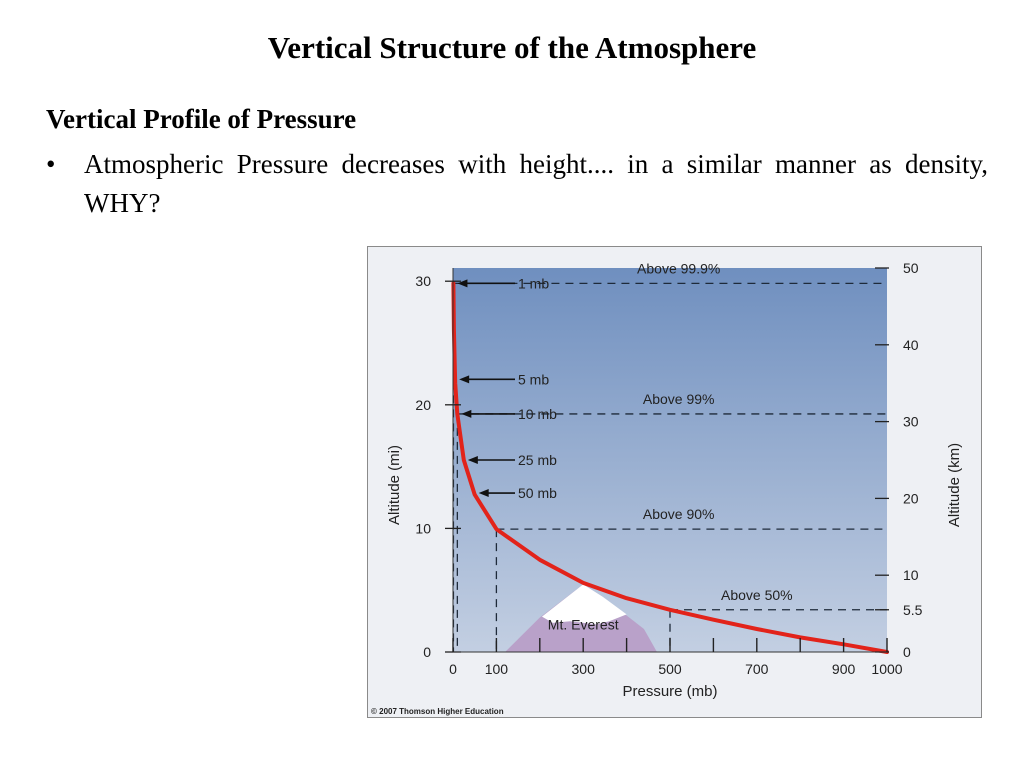 The height and width of the screenshot is (768, 1024). I want to click on right-axis-tick-label: 50, so click(911, 268).